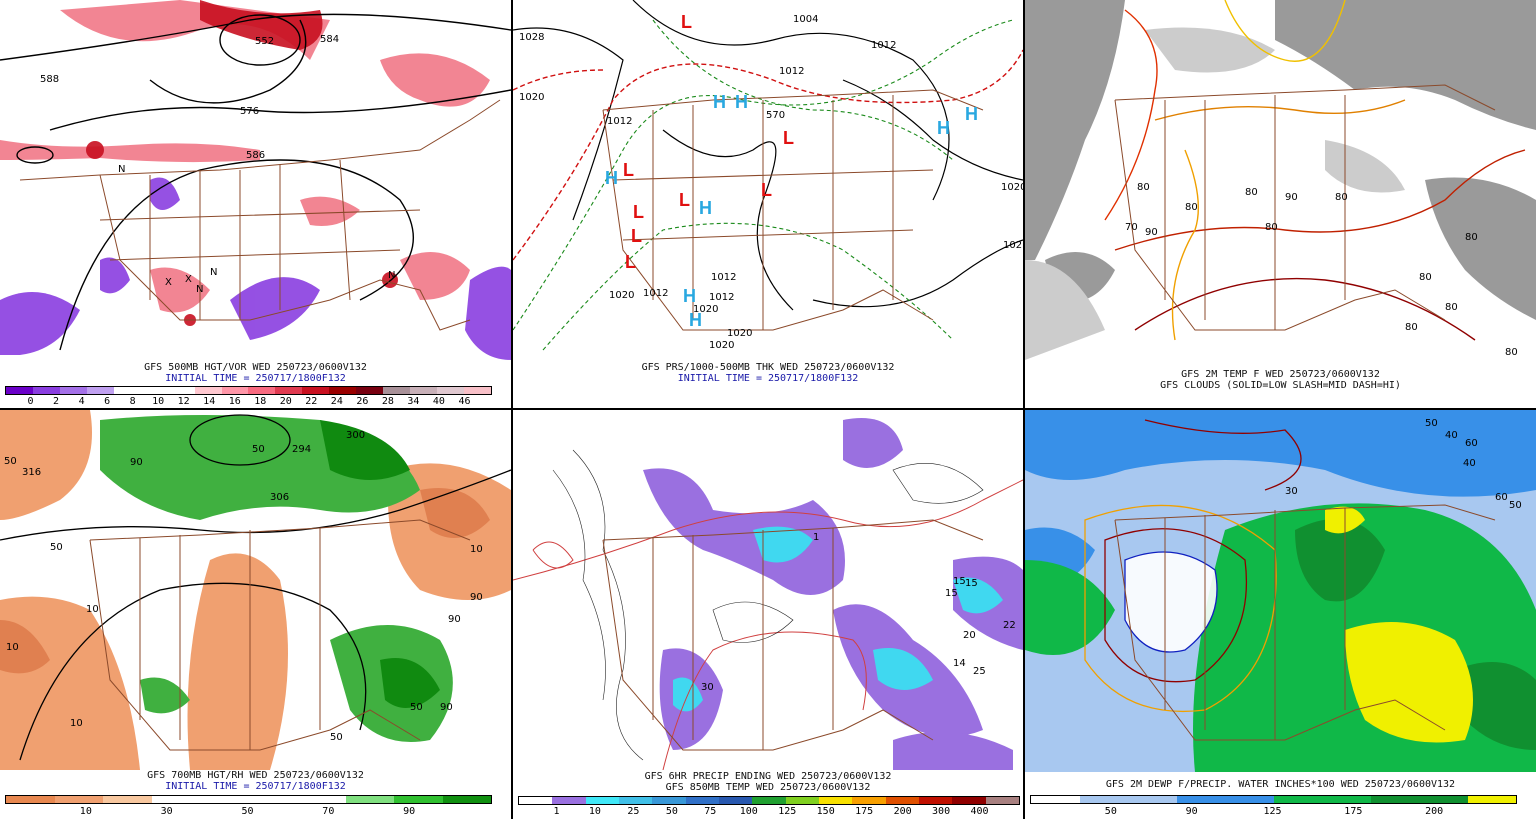 The image size is (1536, 819). What do you see at coordinates (768, 787) in the screenshot?
I see `panel-subtitle: GFS 850MB TEMP WED 250723/0600V132` at bounding box center [768, 787].